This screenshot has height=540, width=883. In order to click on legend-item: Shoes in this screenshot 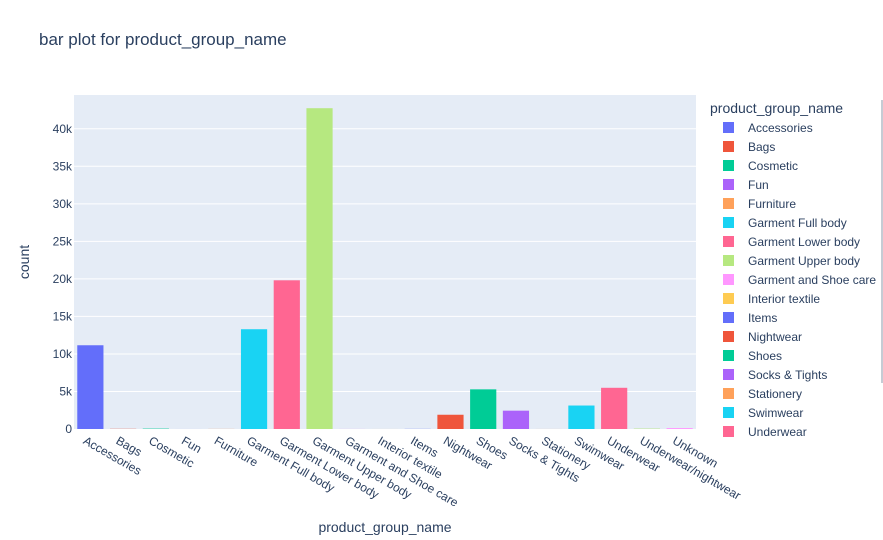, I will do `click(765, 356)`.